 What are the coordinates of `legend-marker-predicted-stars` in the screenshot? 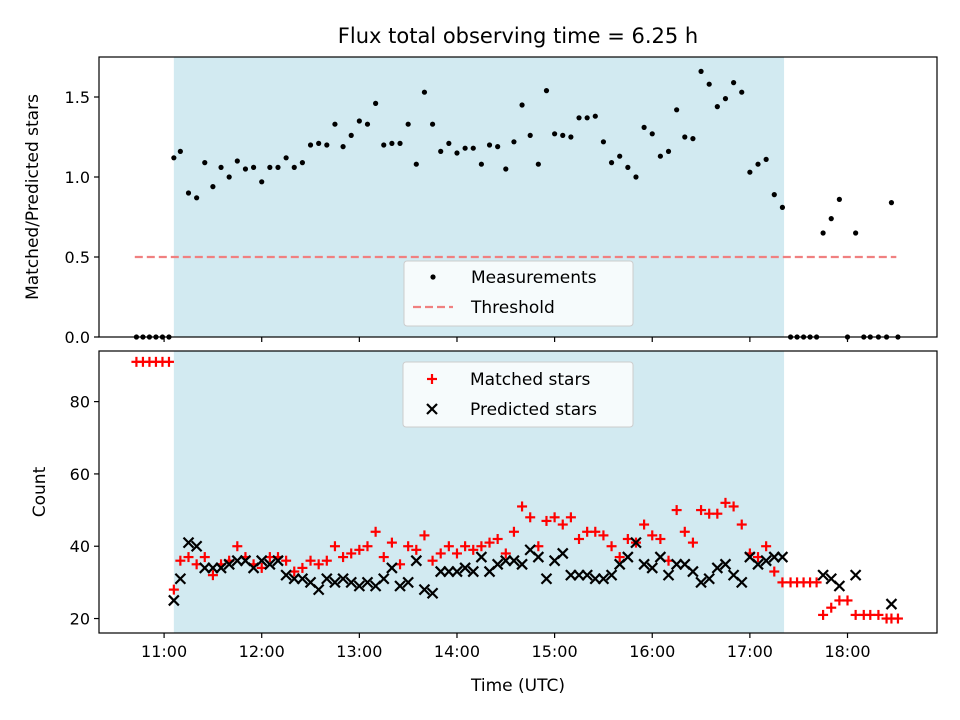 It's located at (432, 409).